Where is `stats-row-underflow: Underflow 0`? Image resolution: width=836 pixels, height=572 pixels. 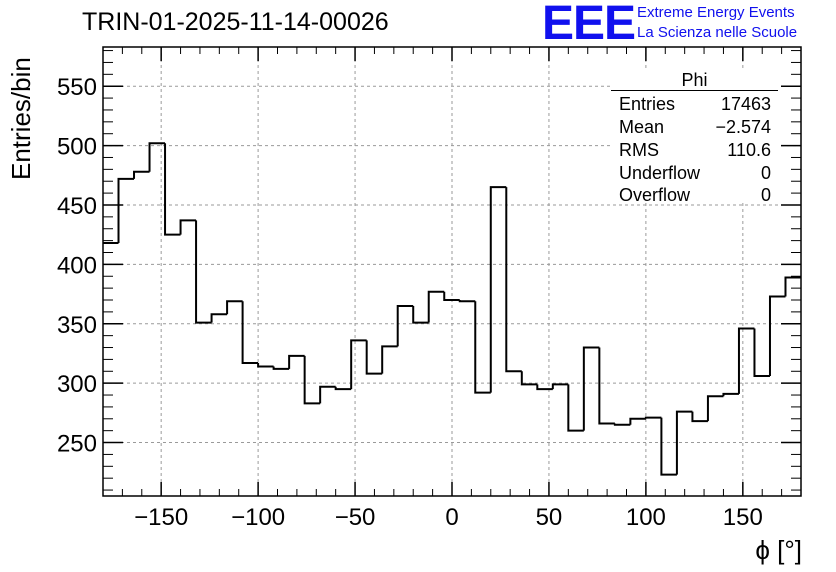
stats-row-underflow: Underflow 0 is located at coordinates (695, 174).